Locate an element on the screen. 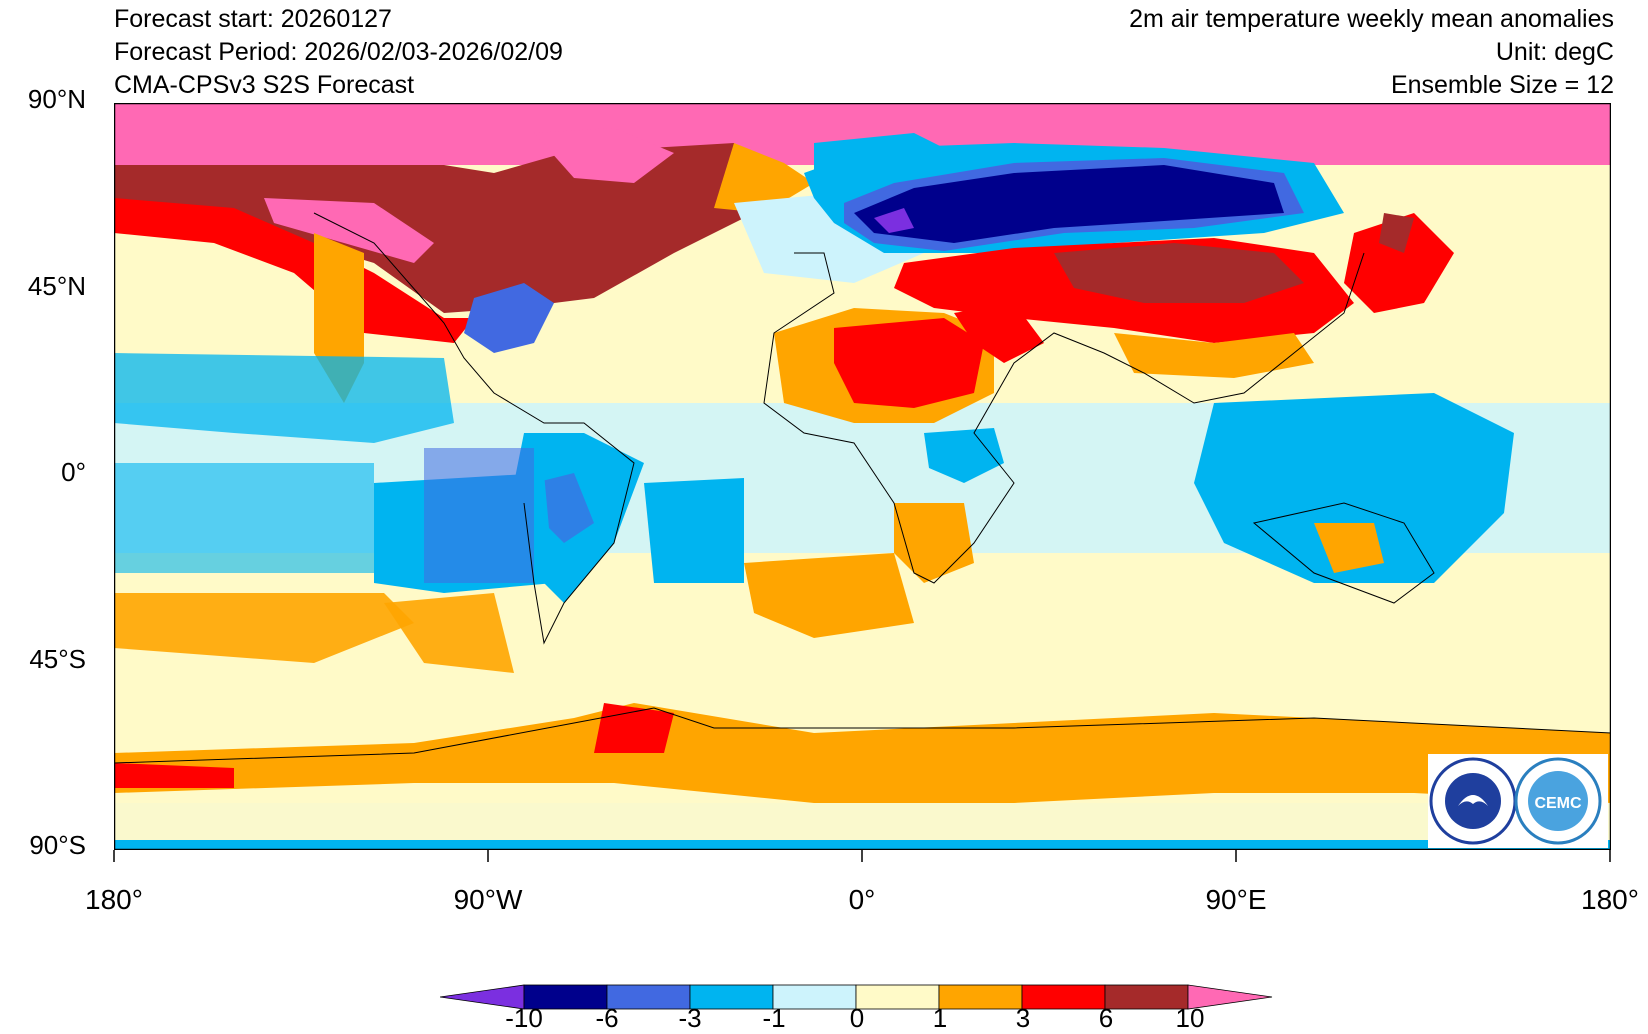 The height and width of the screenshot is (1034, 1648). cma-logo is located at coordinates (1473, 801).